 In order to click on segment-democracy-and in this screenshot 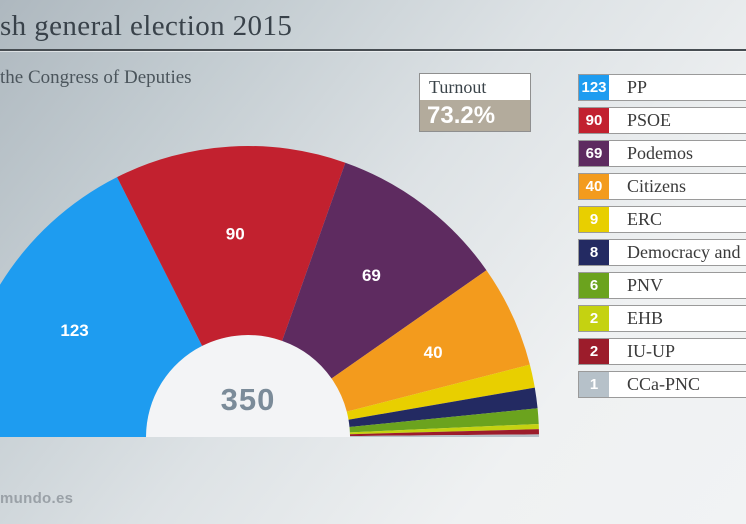, I will do `click(443, 407)`.